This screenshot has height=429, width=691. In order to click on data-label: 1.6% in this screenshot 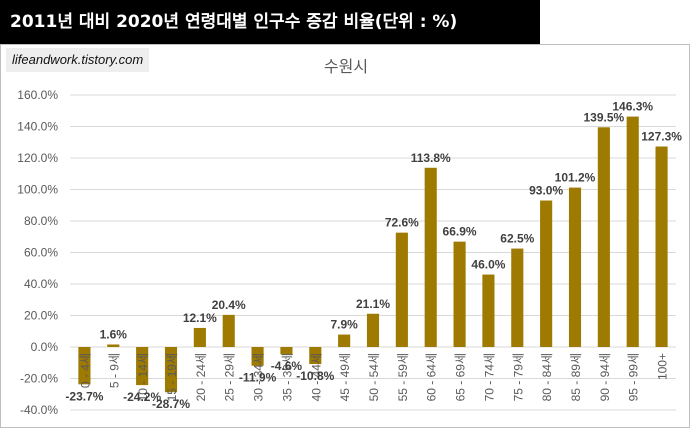, I will do `click(114, 334)`.